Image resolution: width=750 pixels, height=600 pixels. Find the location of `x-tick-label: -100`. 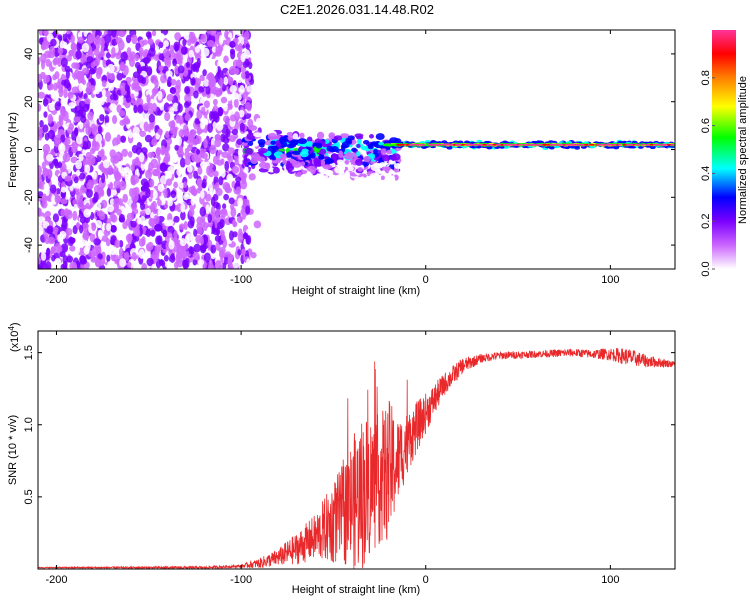

x-tick-label: -100 is located at coordinates (241, 280).